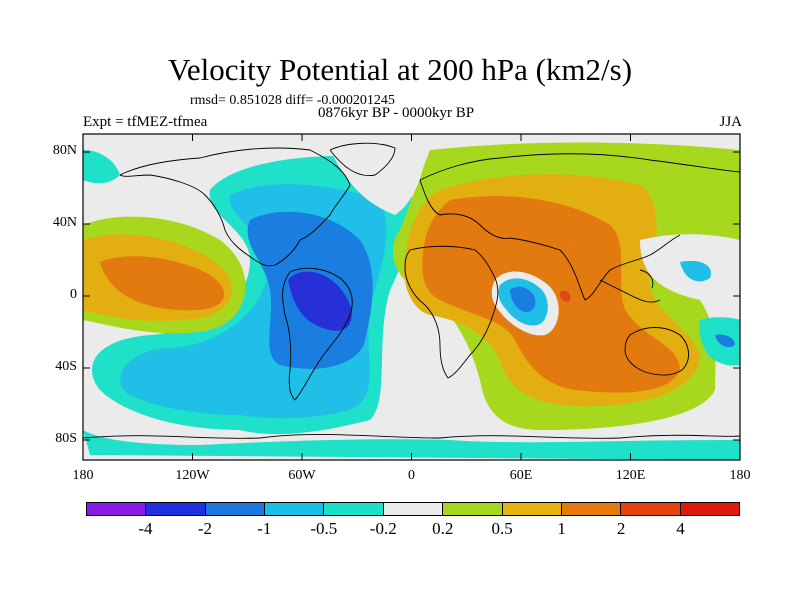 The width and height of the screenshot is (800, 600). What do you see at coordinates (656, 351) in the screenshot?
I see `coast-australia` at bounding box center [656, 351].